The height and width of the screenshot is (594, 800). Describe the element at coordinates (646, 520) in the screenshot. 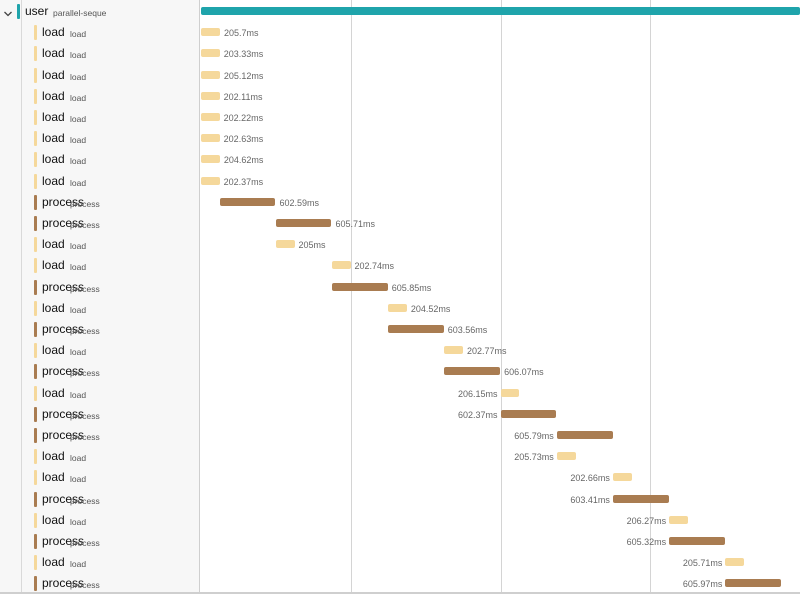

I see `span-duration-label: 206.27ms` at that location.